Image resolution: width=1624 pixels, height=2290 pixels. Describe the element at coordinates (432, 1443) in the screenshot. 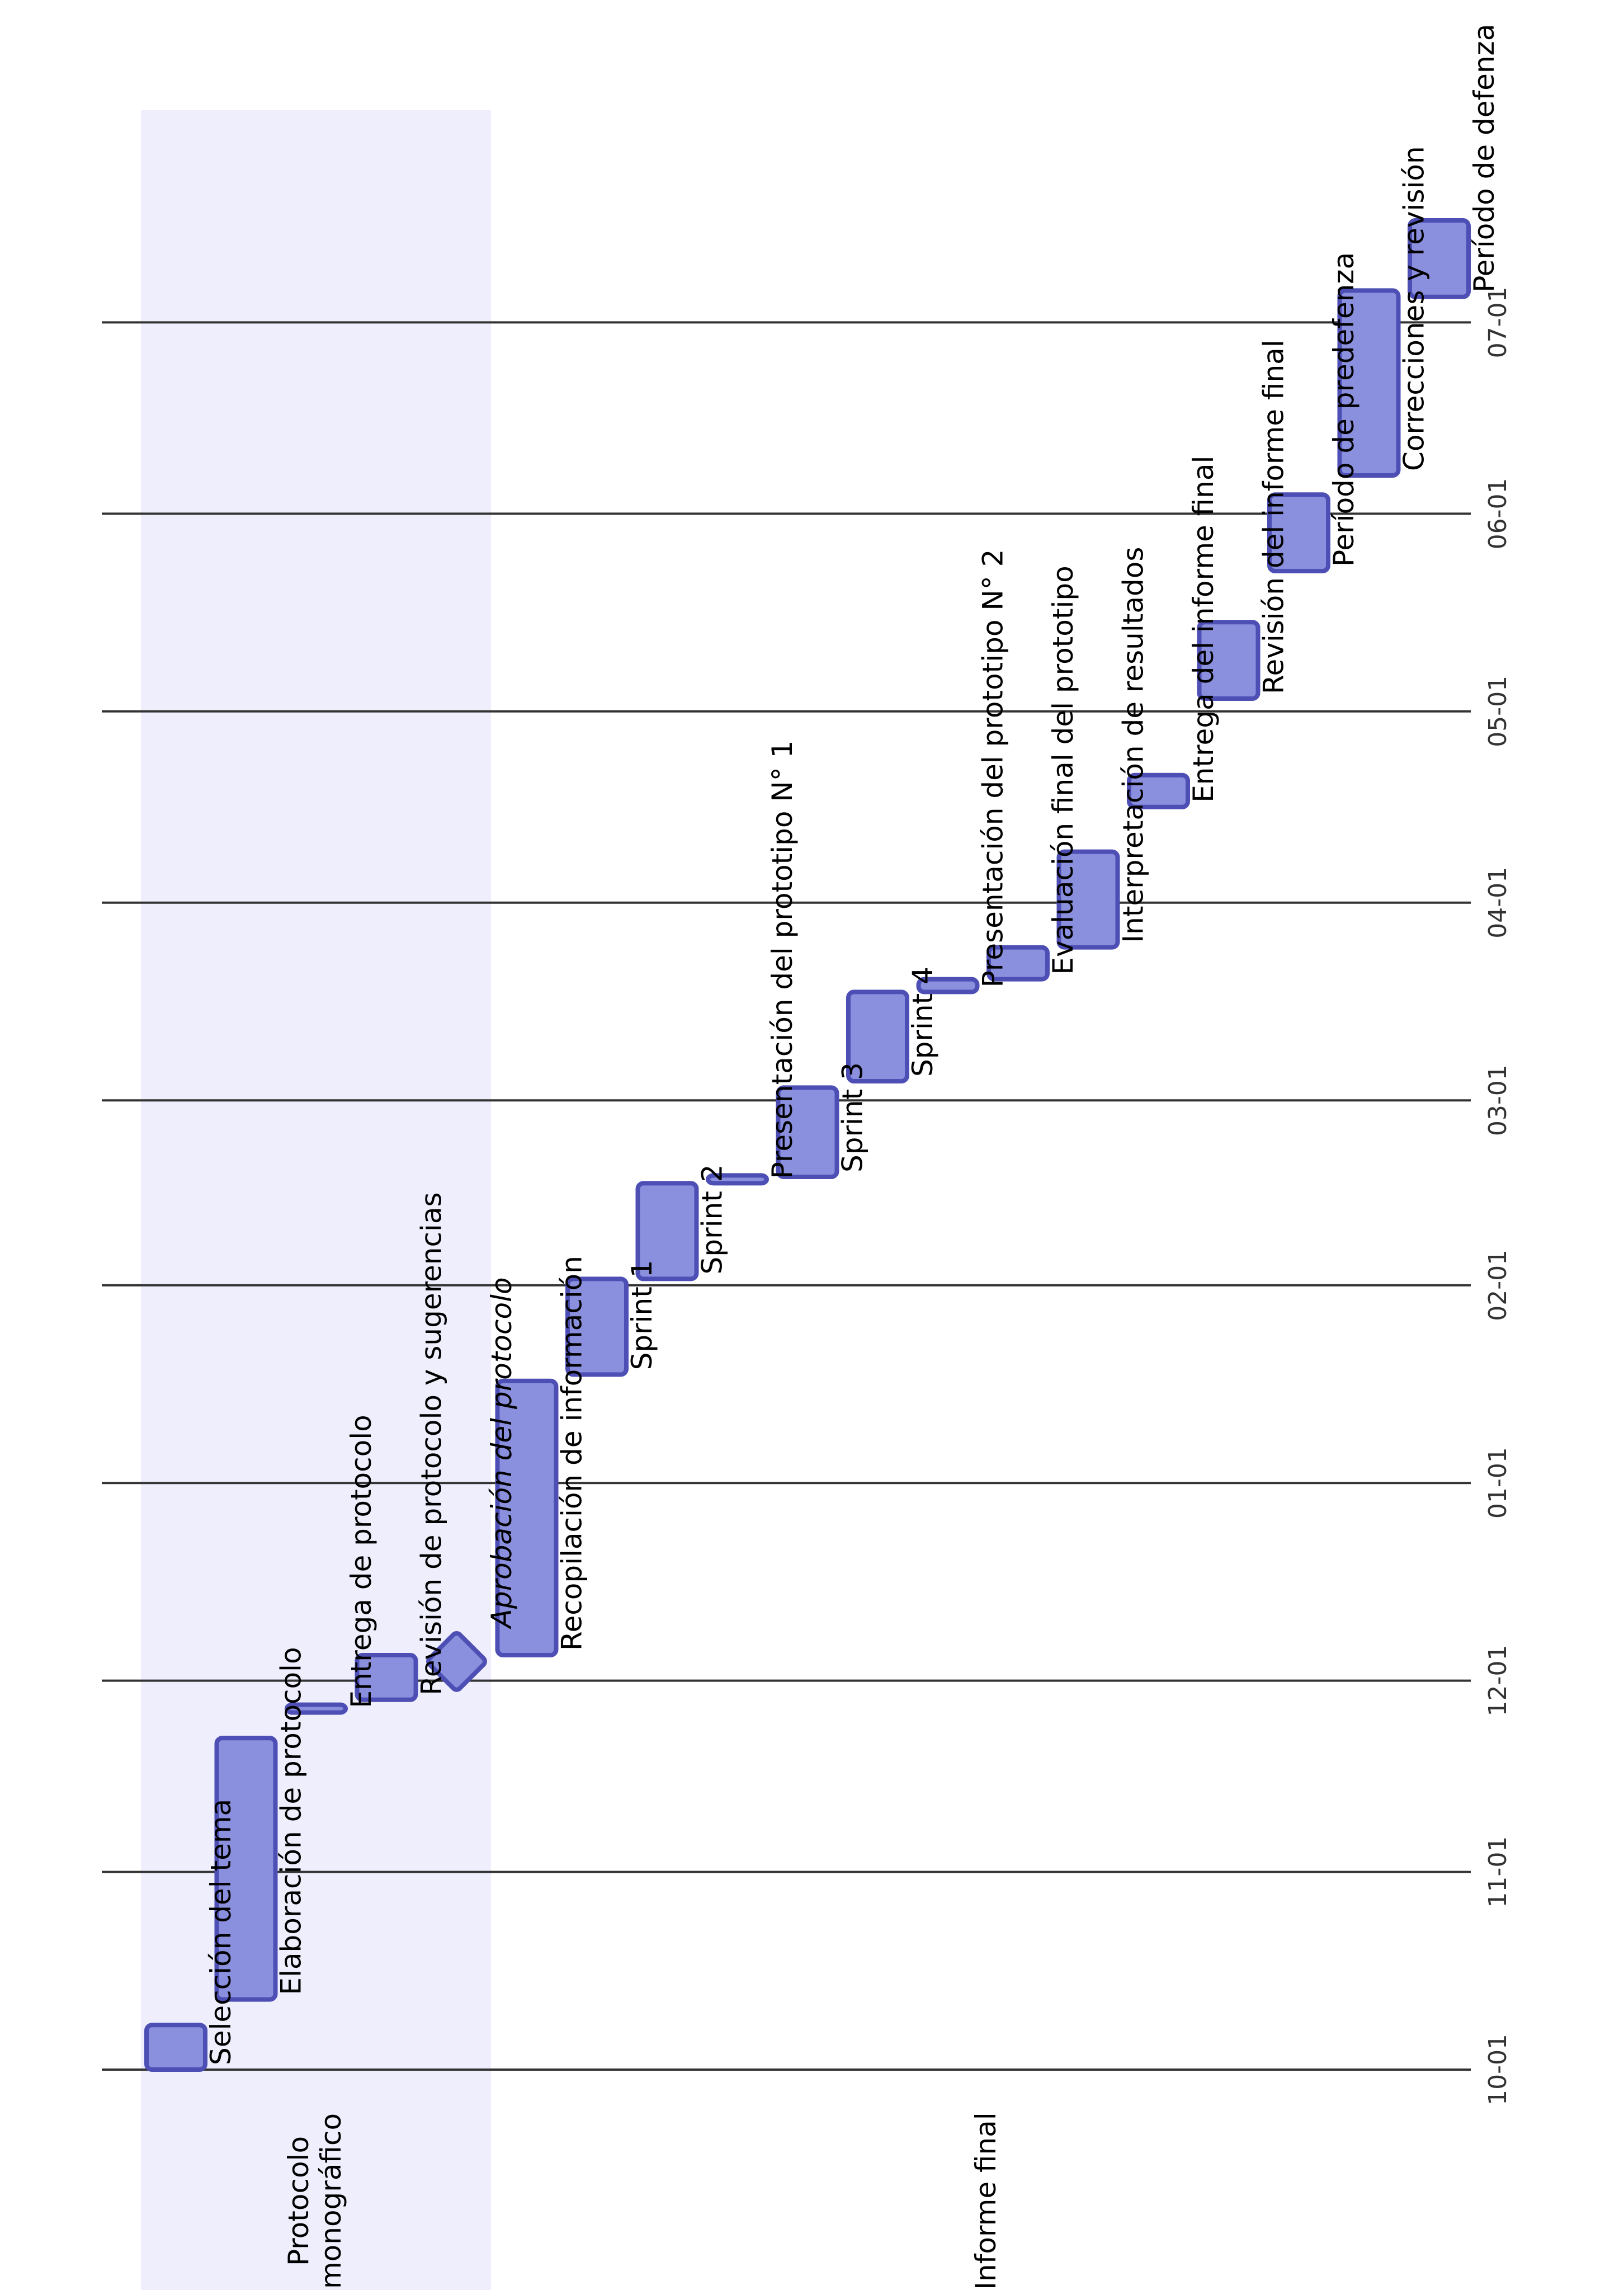

I see `task-label: Revisión de protocolo y sugerencias` at that location.